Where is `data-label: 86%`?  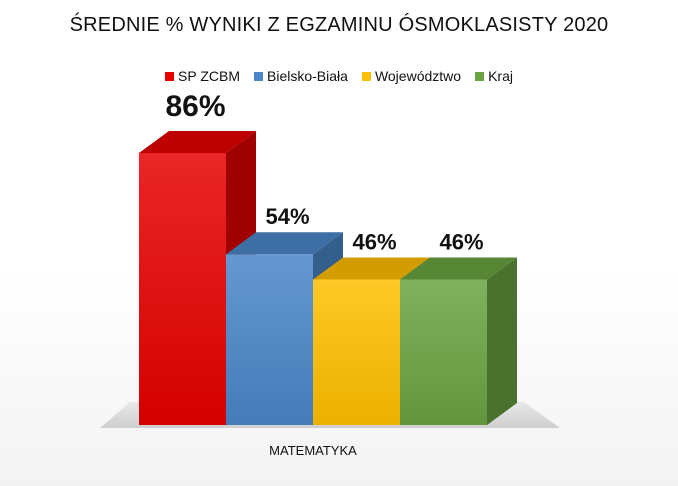 data-label: 86% is located at coordinates (195, 106).